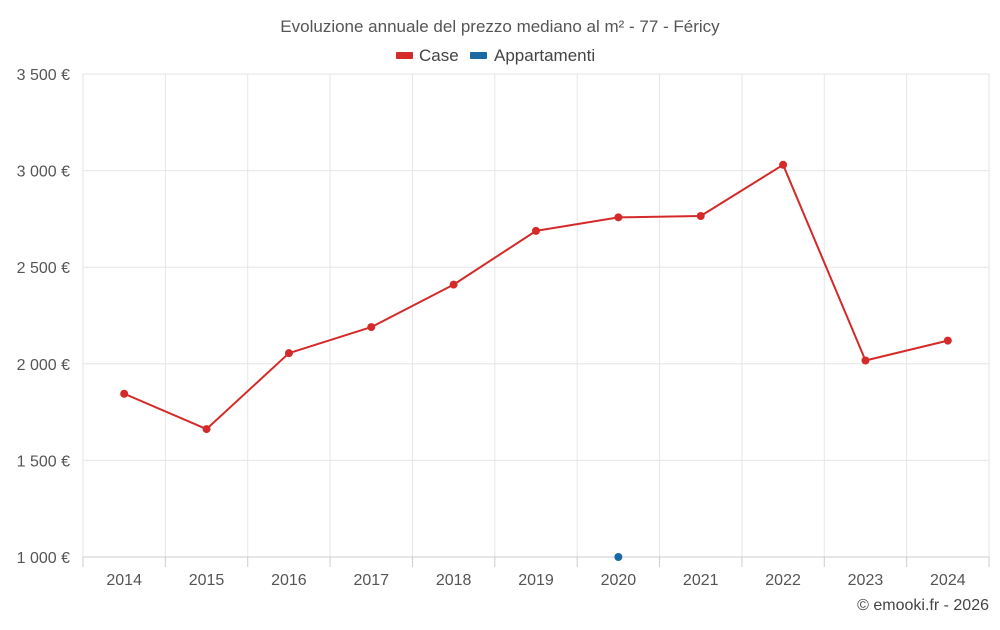 The height and width of the screenshot is (630, 1000). I want to click on data-point-case-2014, so click(124, 393).